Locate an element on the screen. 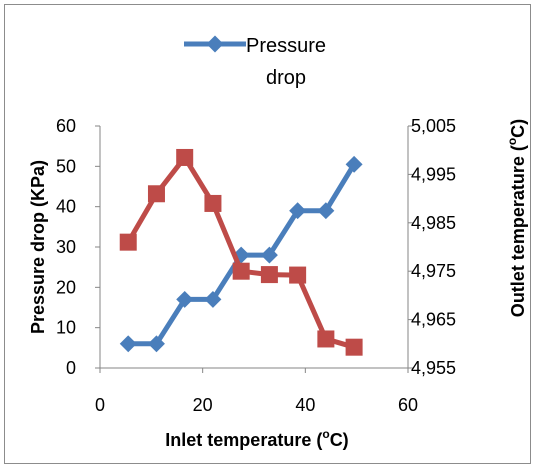 The width and height of the screenshot is (539, 472). x-axis-title-main: Inlet temperature ( is located at coordinates (243, 440).